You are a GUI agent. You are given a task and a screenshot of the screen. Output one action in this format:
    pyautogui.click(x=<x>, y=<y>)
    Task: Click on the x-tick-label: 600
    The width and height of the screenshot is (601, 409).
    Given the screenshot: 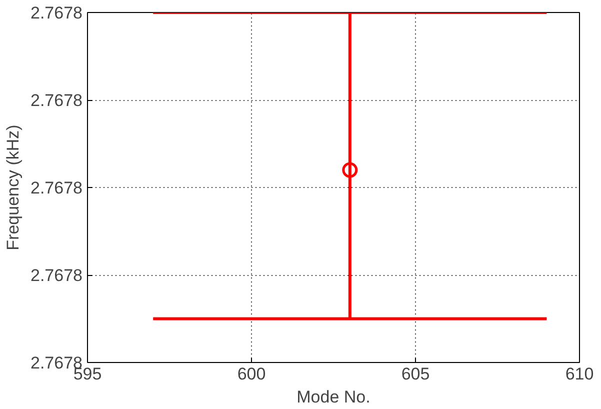 What is the action you would take?
    pyautogui.click(x=251, y=374)
    